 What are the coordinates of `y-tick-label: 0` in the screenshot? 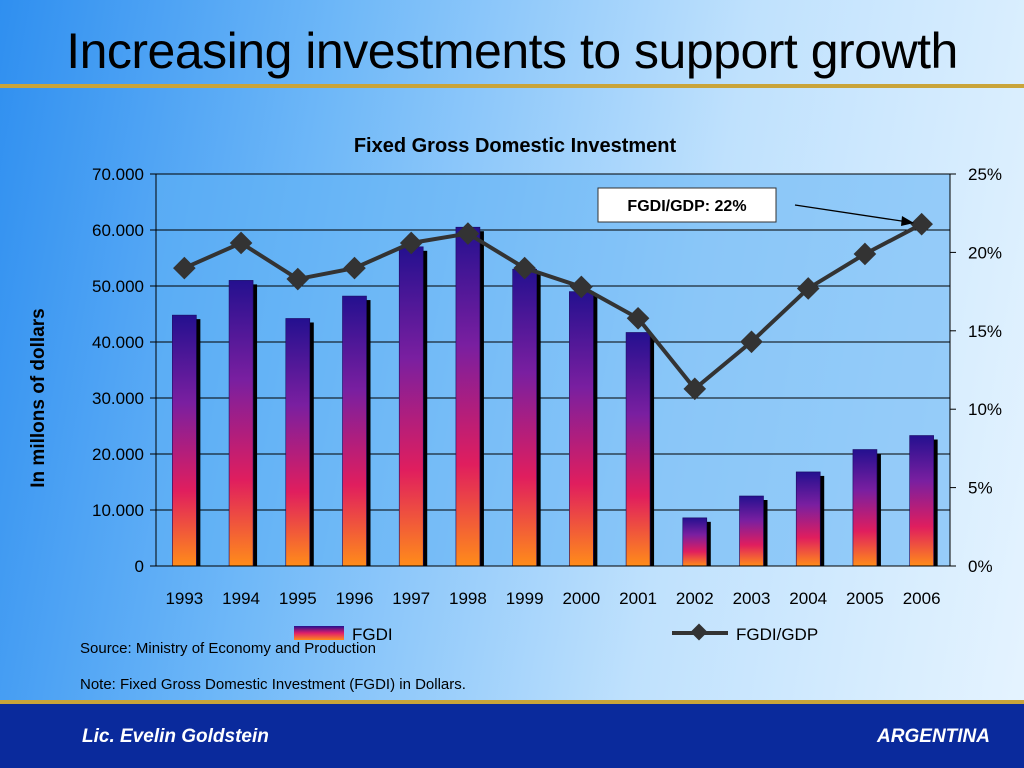 It's located at (139, 566).